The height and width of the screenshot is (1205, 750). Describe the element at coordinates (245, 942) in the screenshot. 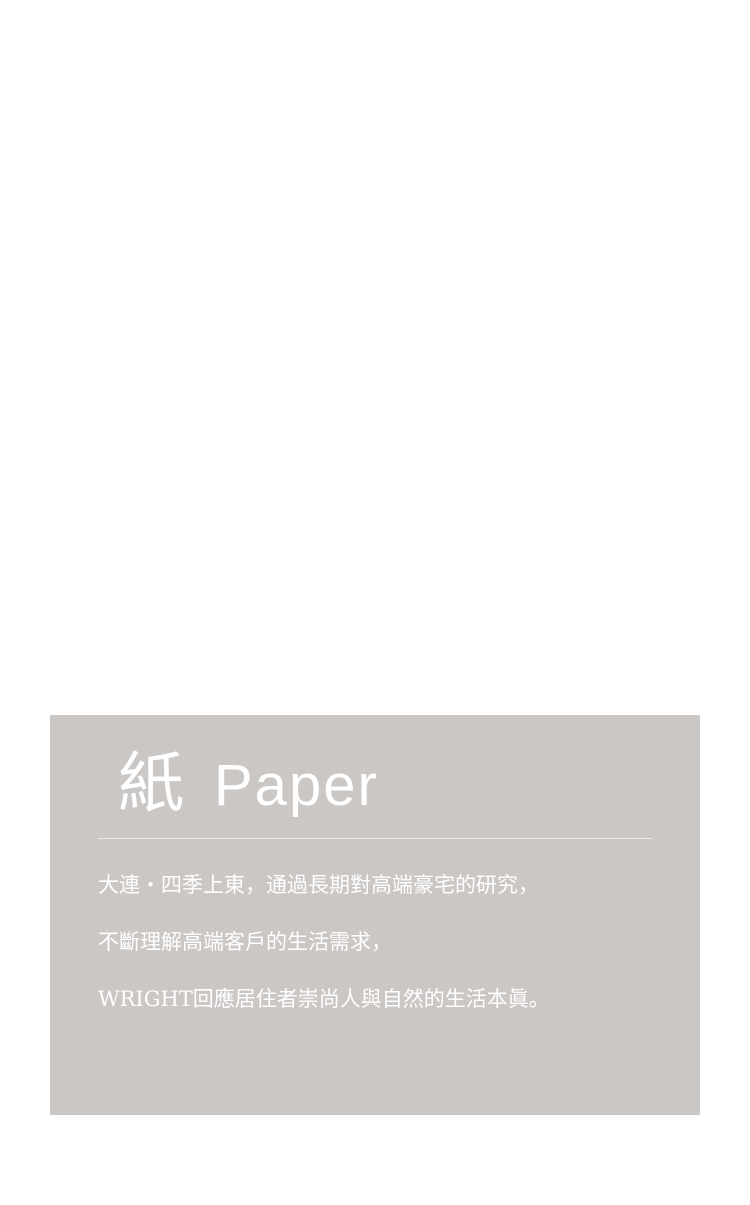

I see `description-line-2: 不斷理解高端客戶的生活需求，` at that location.